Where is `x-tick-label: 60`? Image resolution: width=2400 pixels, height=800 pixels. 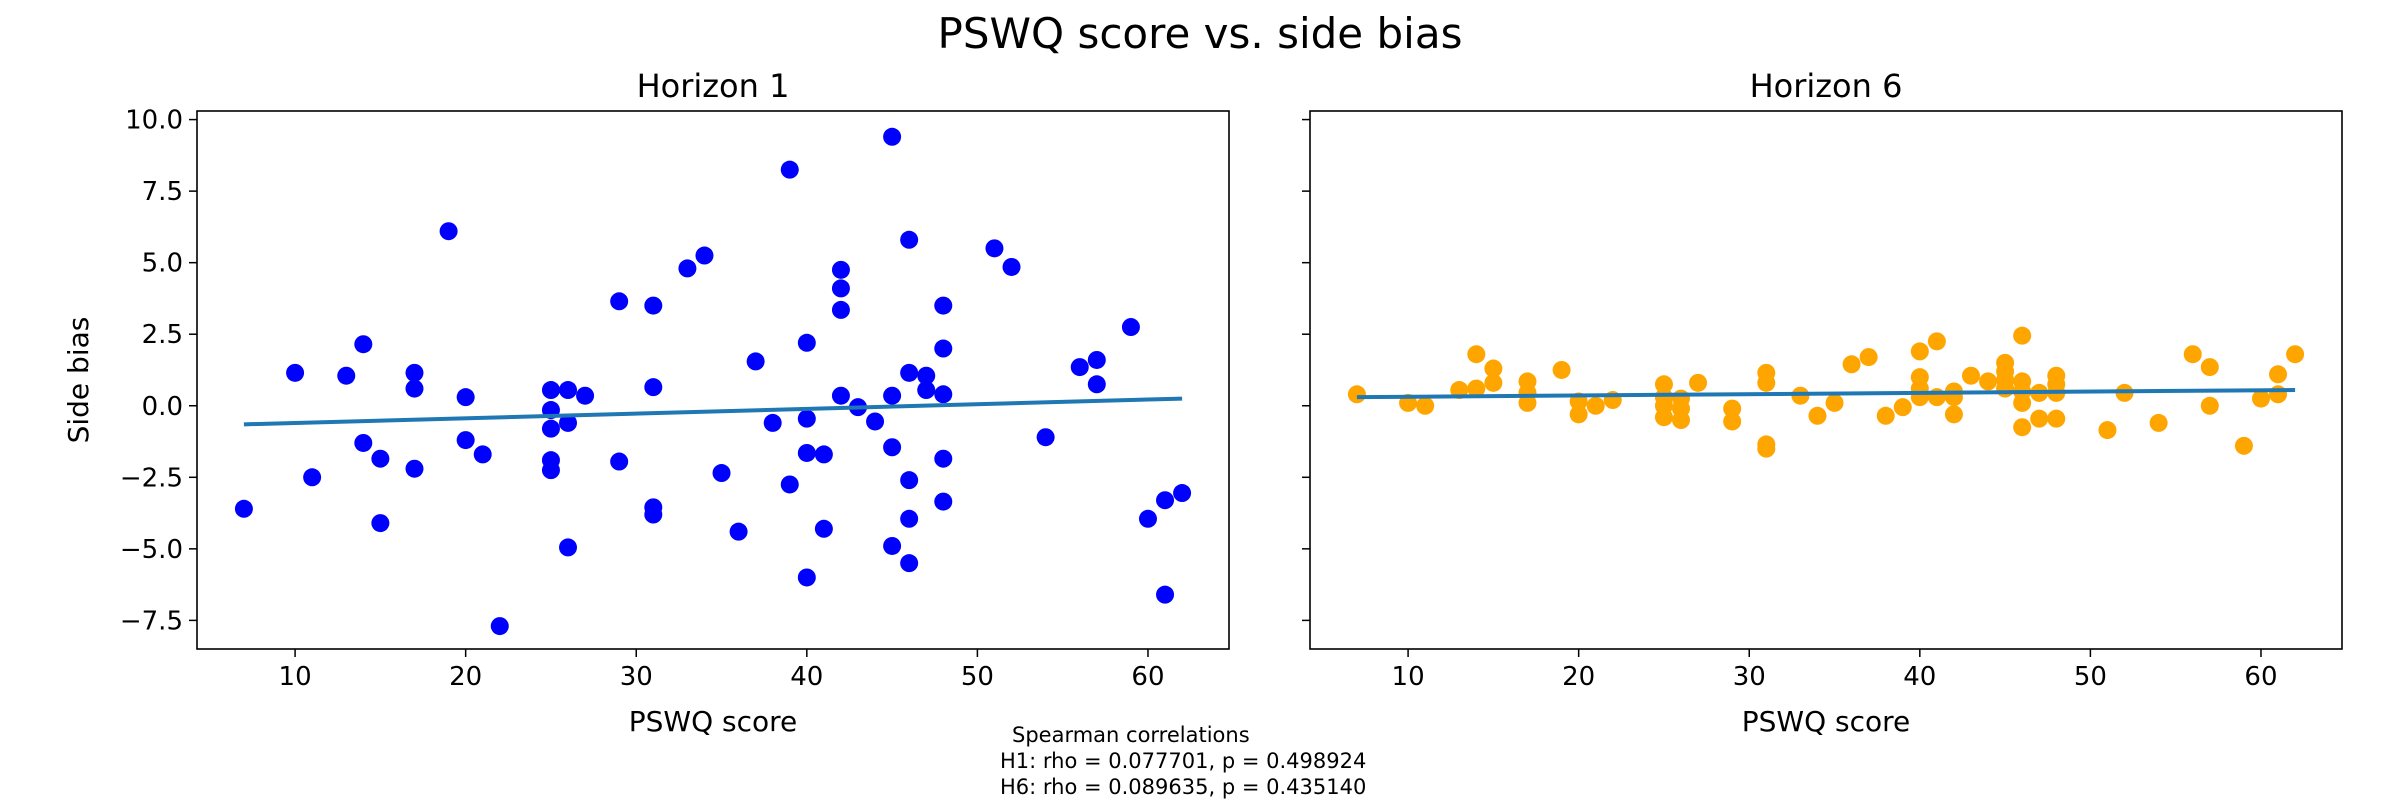
x-tick-label: 60 is located at coordinates (2260, 677).